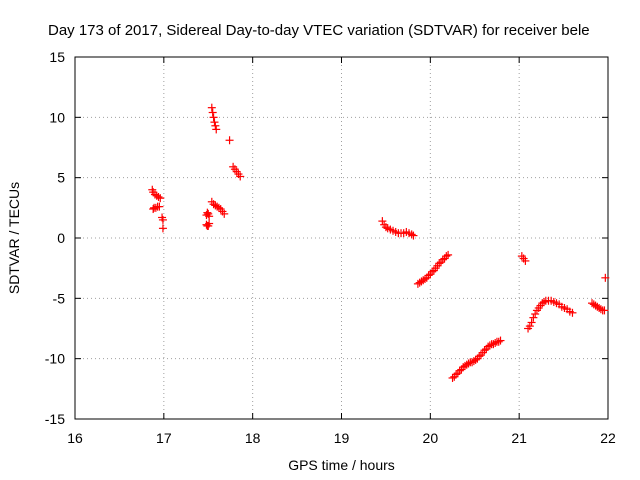 The image size is (640, 480). Describe the element at coordinates (14, 238) in the screenshot. I see `y-axis-label: SDTVAR / TECUs` at that location.